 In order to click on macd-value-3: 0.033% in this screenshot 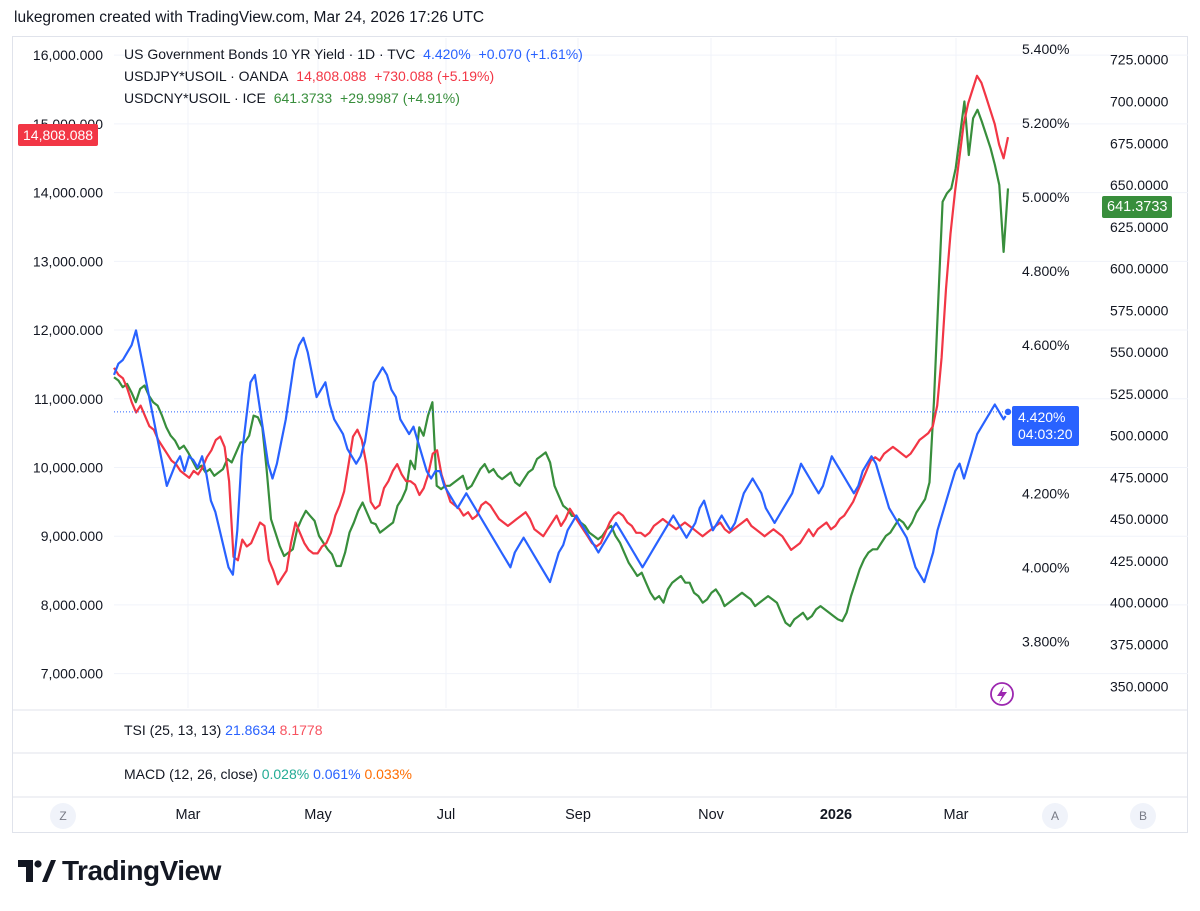, I will do `click(388, 774)`.